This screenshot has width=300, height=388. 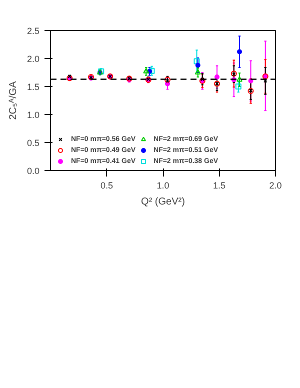 I want to click on x-tick-label: 1.5, so click(x=219, y=185).